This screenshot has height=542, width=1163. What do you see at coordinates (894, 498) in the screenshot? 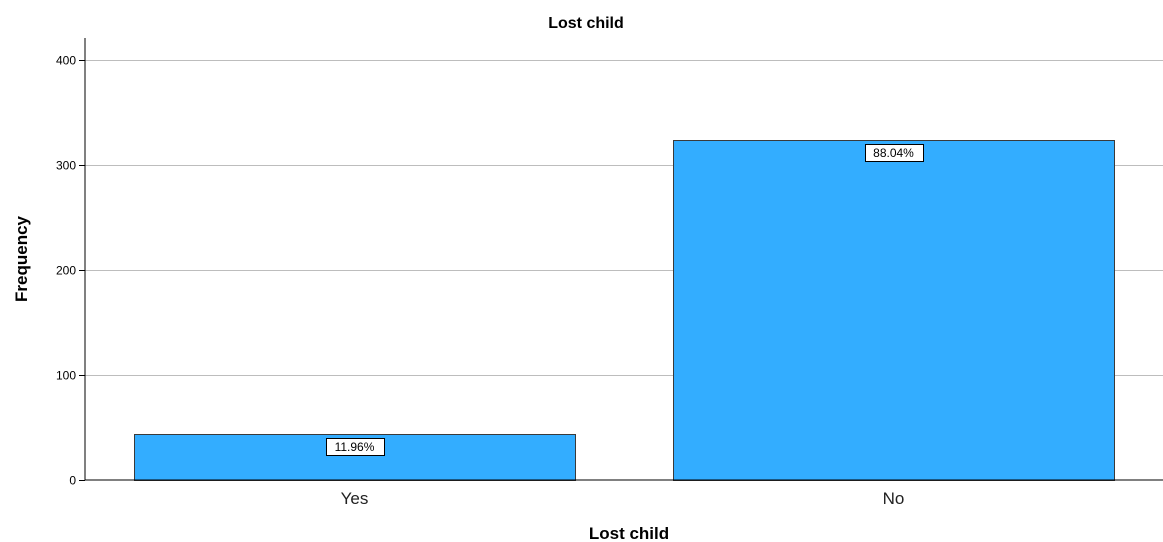
I see `x-tick-label: No` at bounding box center [894, 498].